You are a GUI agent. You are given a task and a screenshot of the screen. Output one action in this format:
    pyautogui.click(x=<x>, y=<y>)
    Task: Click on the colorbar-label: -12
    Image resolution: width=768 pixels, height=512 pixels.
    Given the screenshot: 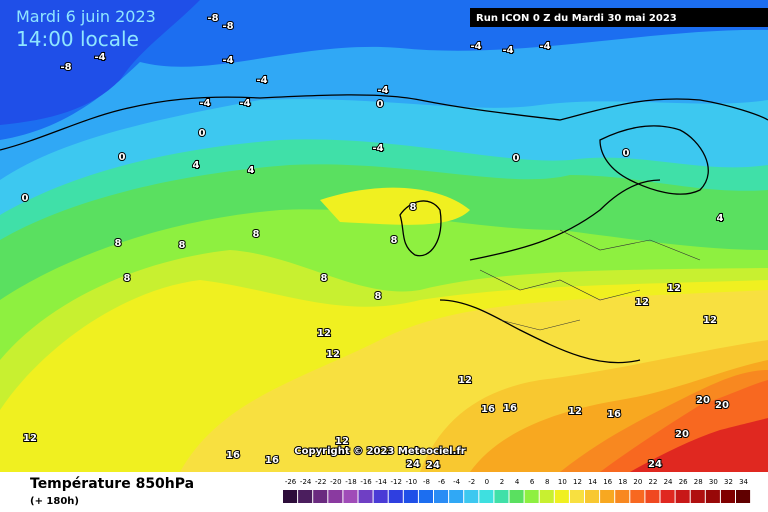 What is the action you would take?
    pyautogui.click(x=396, y=482)
    